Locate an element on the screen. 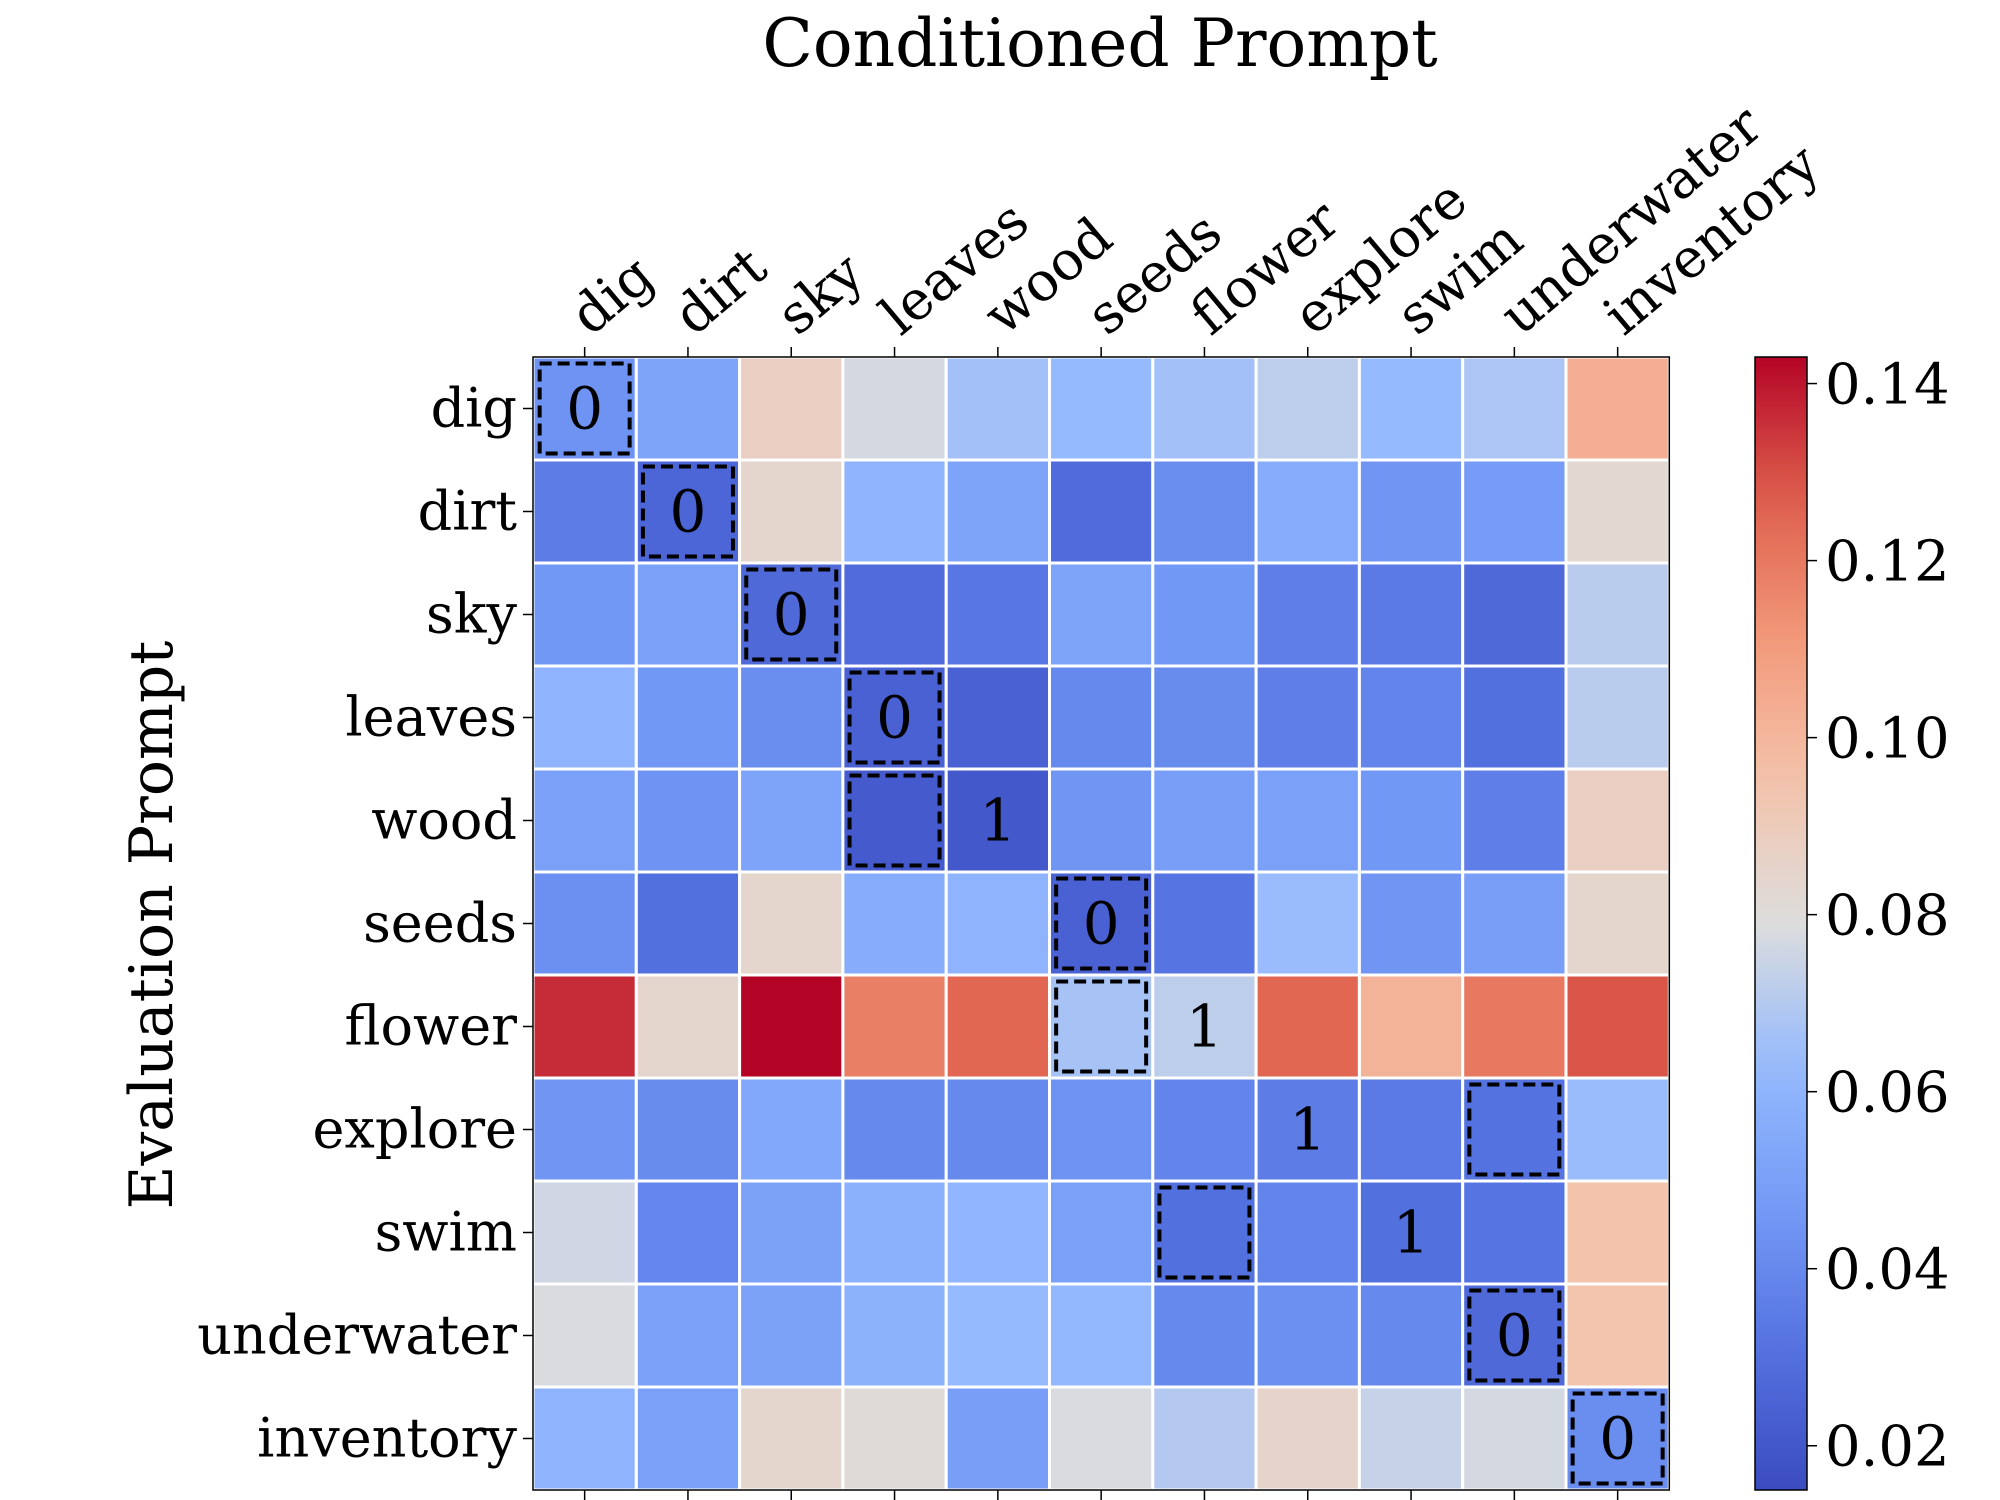 Image resolution: width=2000 pixels, height=1500 pixels. colorbar-tick-label: 0.02 is located at coordinates (1887, 1447).